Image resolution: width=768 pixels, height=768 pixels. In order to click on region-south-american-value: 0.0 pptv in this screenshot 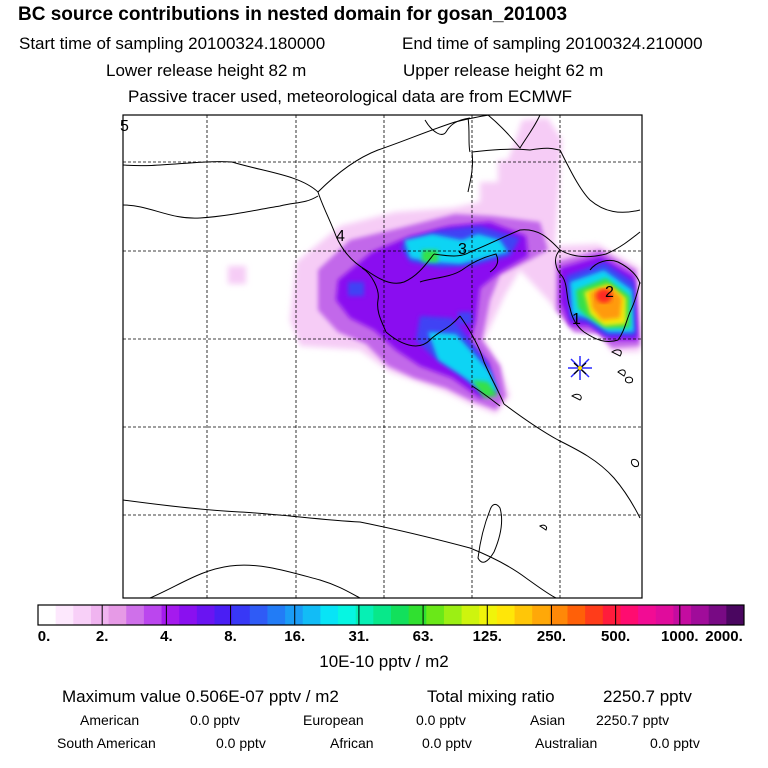, I will do `click(241, 743)`.